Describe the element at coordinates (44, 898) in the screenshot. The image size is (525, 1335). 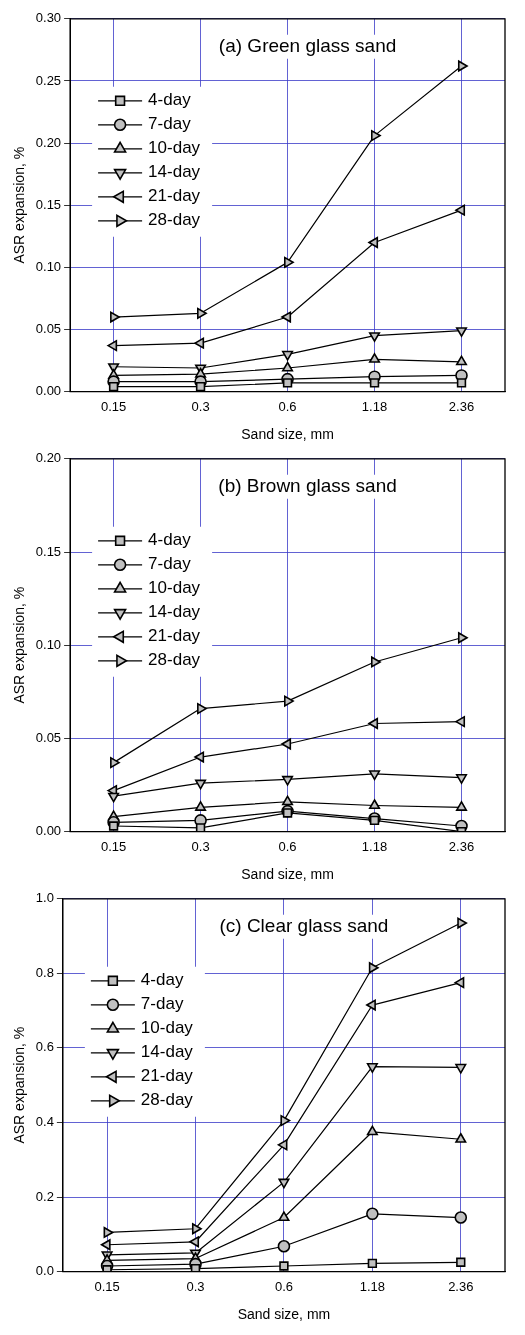
I see `y-tick-label: 1.0` at that location.